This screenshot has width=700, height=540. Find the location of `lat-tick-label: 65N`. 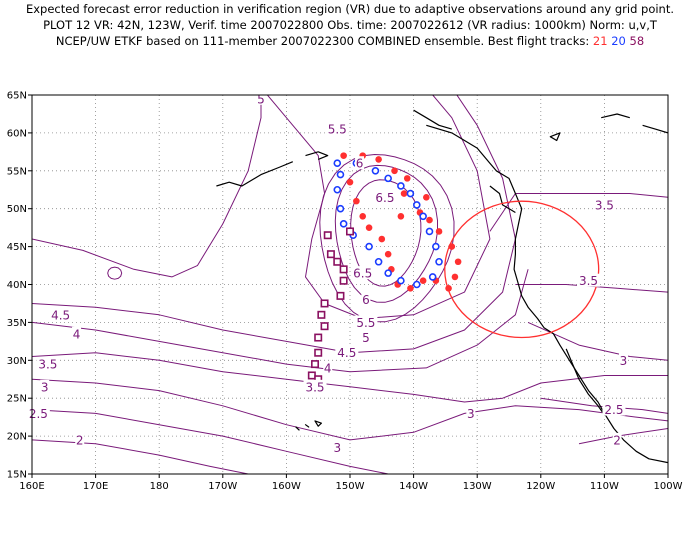

lat-tick-label: 65N is located at coordinates (17, 96).